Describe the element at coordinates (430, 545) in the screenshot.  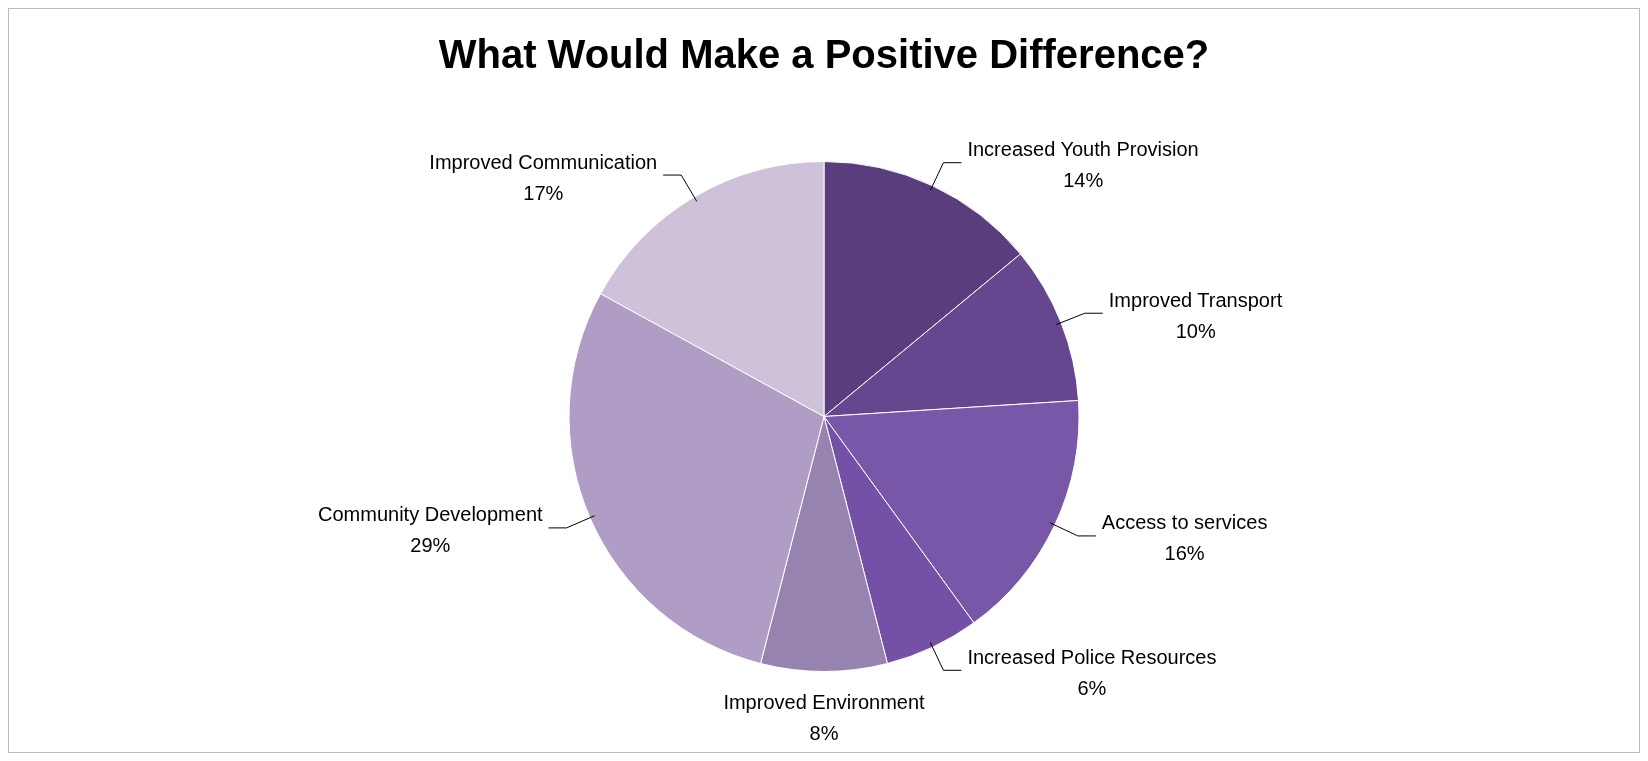
I see `data-label: 29%` at that location.